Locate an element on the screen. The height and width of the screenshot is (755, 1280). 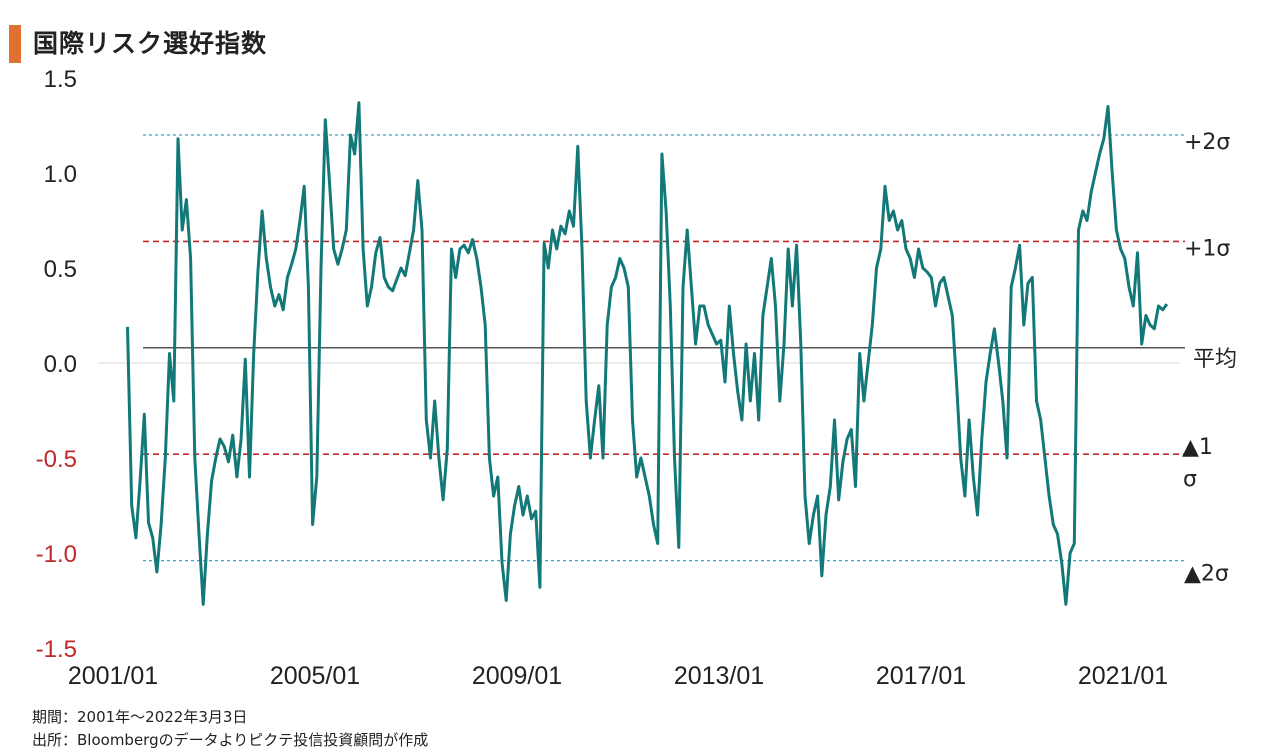
y-tick-label: 0.5 is located at coordinates (60, 269).